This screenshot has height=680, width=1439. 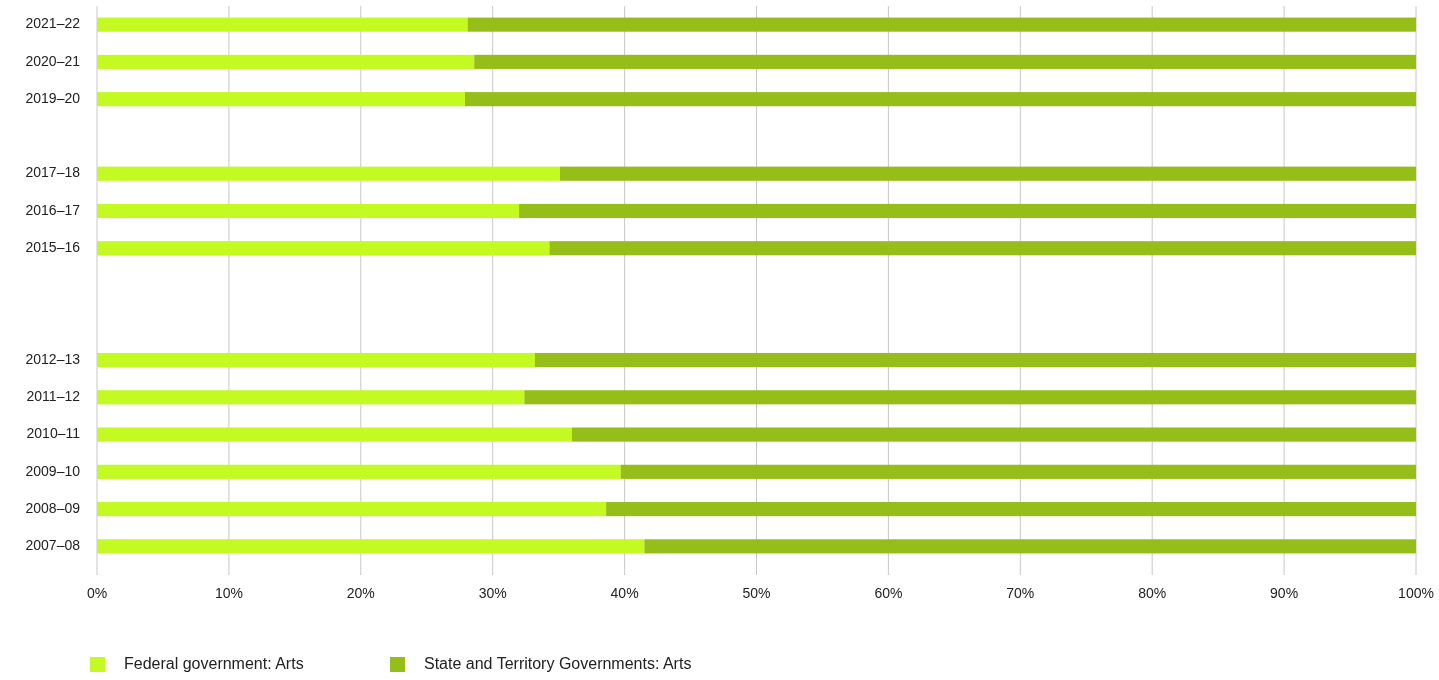 What do you see at coordinates (228, 593) in the screenshot?
I see `x-tick-label: 10%` at bounding box center [228, 593].